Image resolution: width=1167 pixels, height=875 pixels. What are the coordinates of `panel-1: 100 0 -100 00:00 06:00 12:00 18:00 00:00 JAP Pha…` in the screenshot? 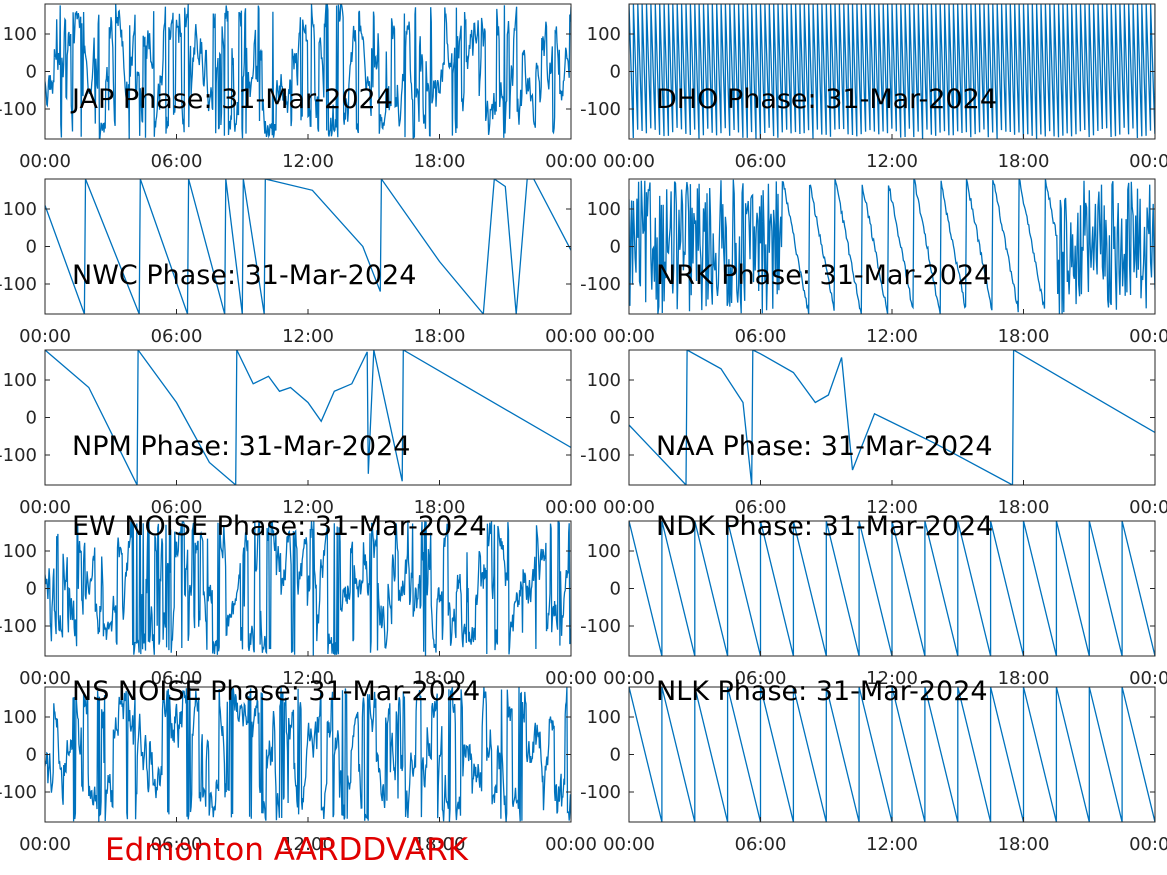 It's located at (298, 87).